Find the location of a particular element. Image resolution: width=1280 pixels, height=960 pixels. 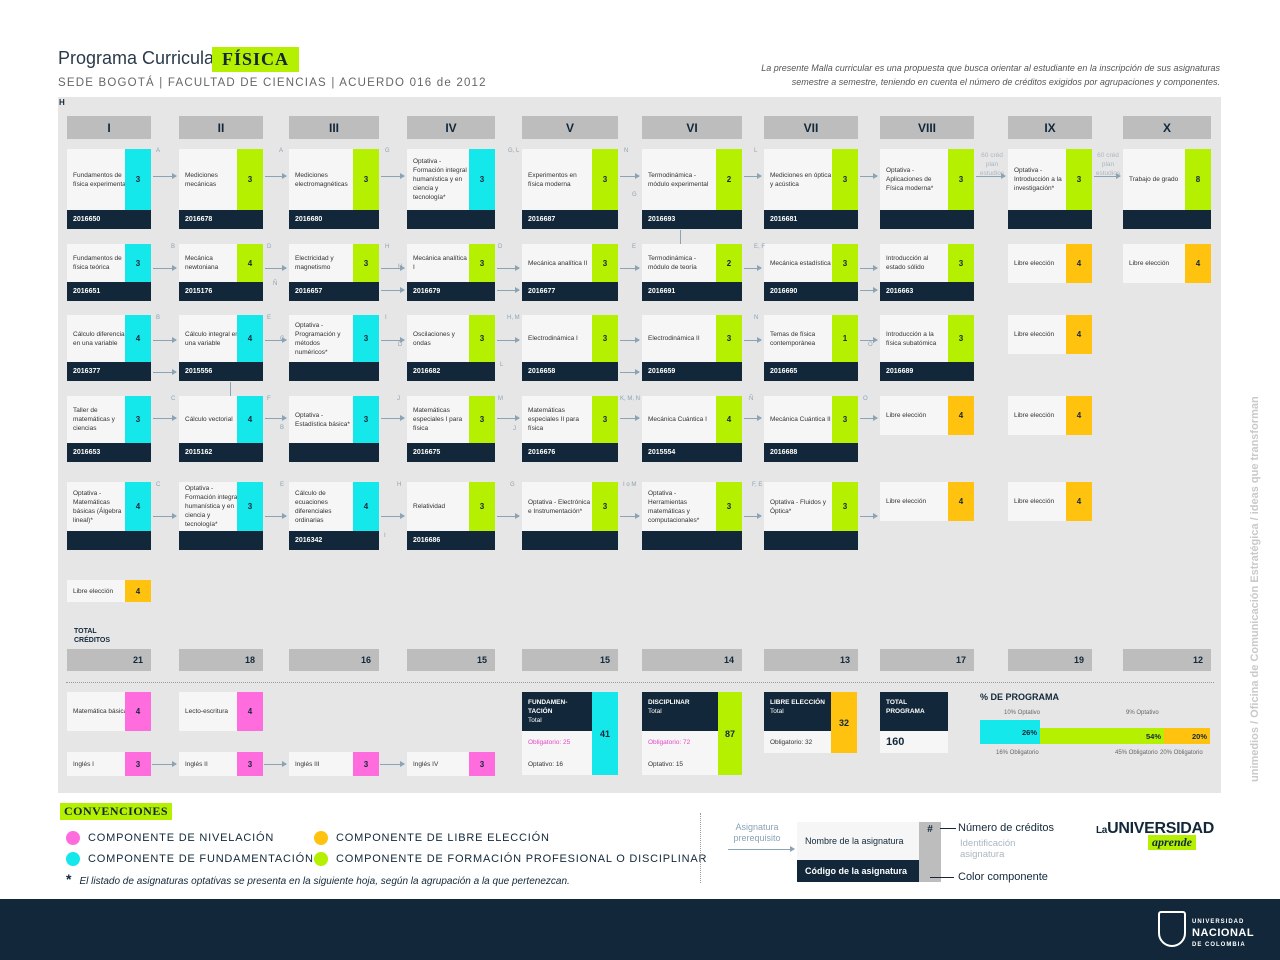

course-code: 2016679 is located at coordinates (451, 291).